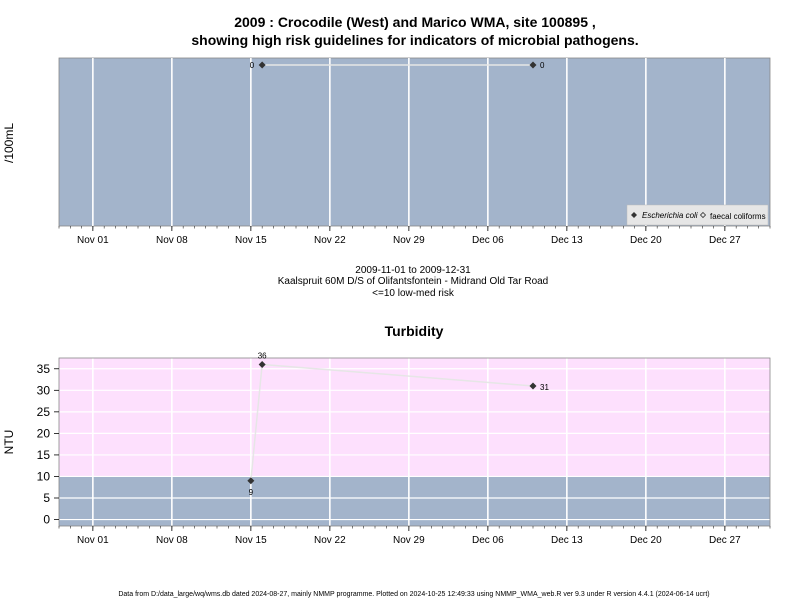 This screenshot has height=600, width=800. I want to click on ecoli-x-tick-label: Dec 27, so click(725, 240).